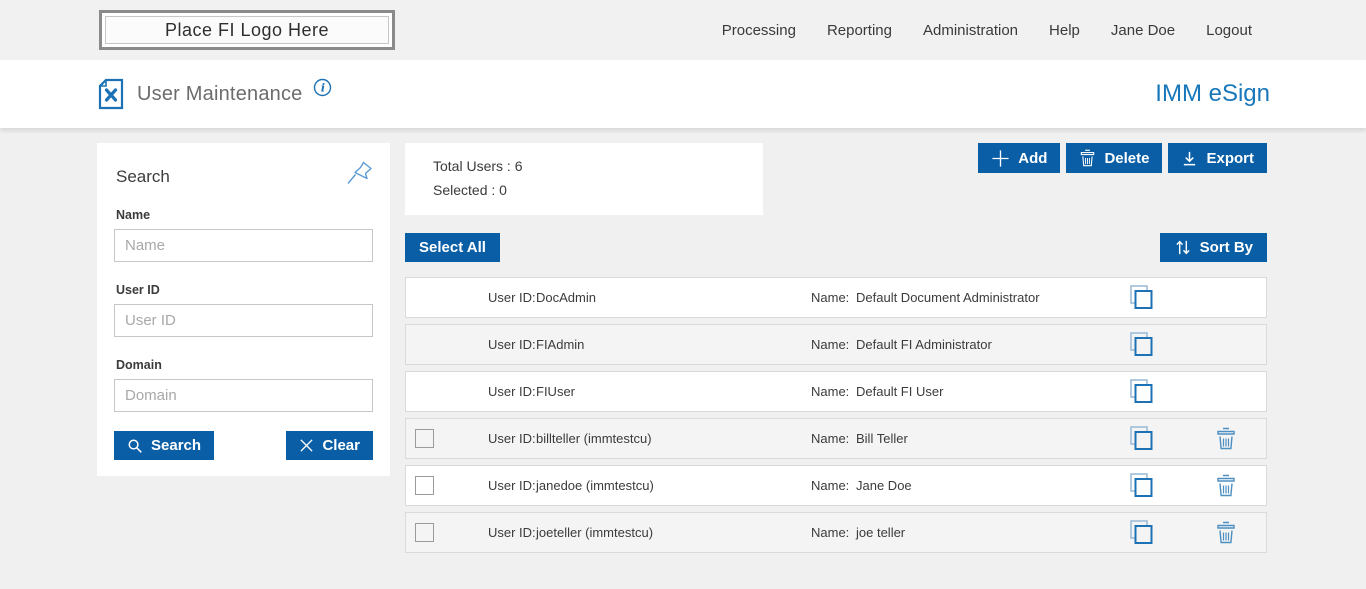  I want to click on add-button: Add, so click(1019, 158).